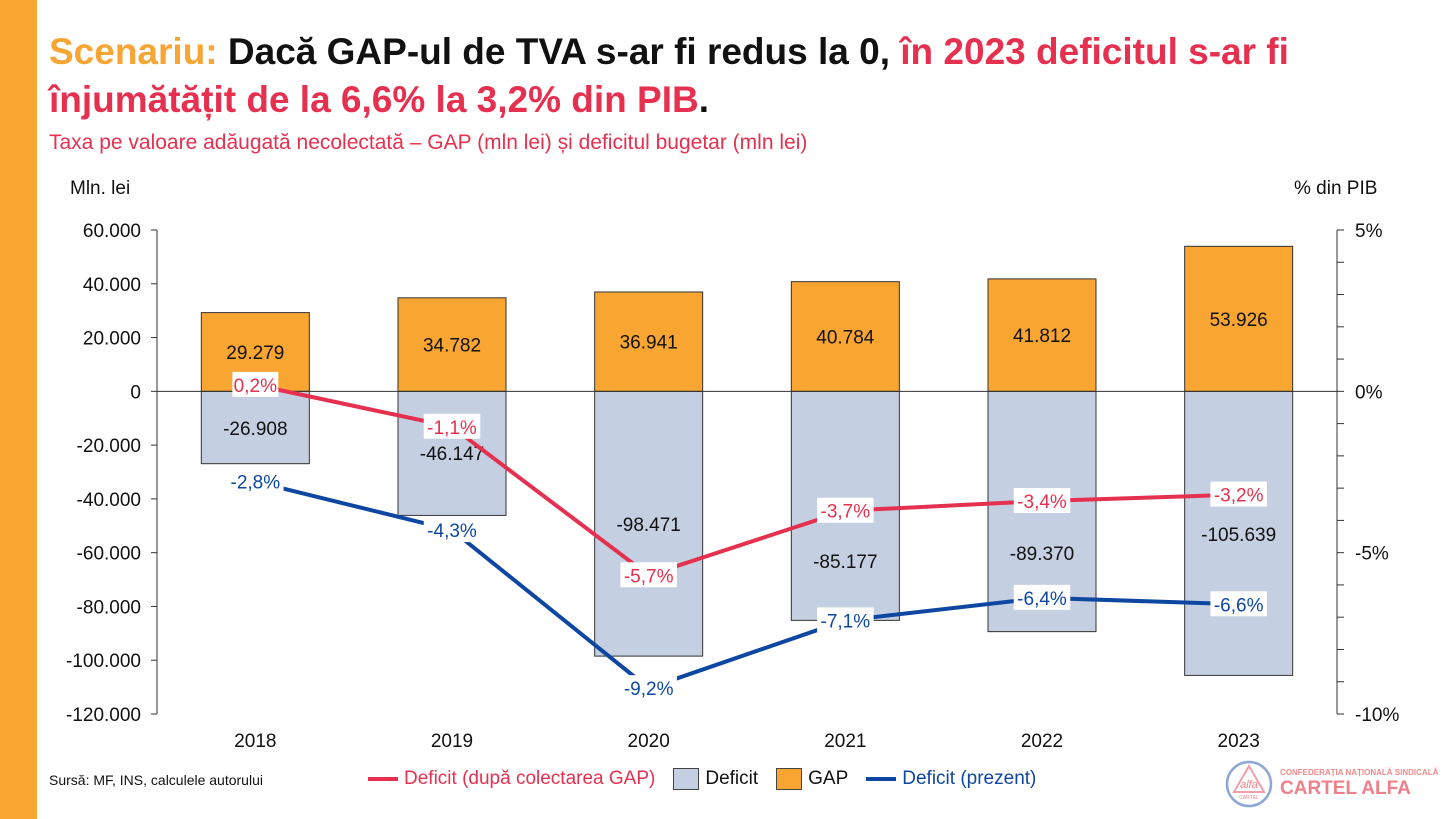 The height and width of the screenshot is (819, 1456). I want to click on right-axis-tick-label: -10%, so click(1377, 715).